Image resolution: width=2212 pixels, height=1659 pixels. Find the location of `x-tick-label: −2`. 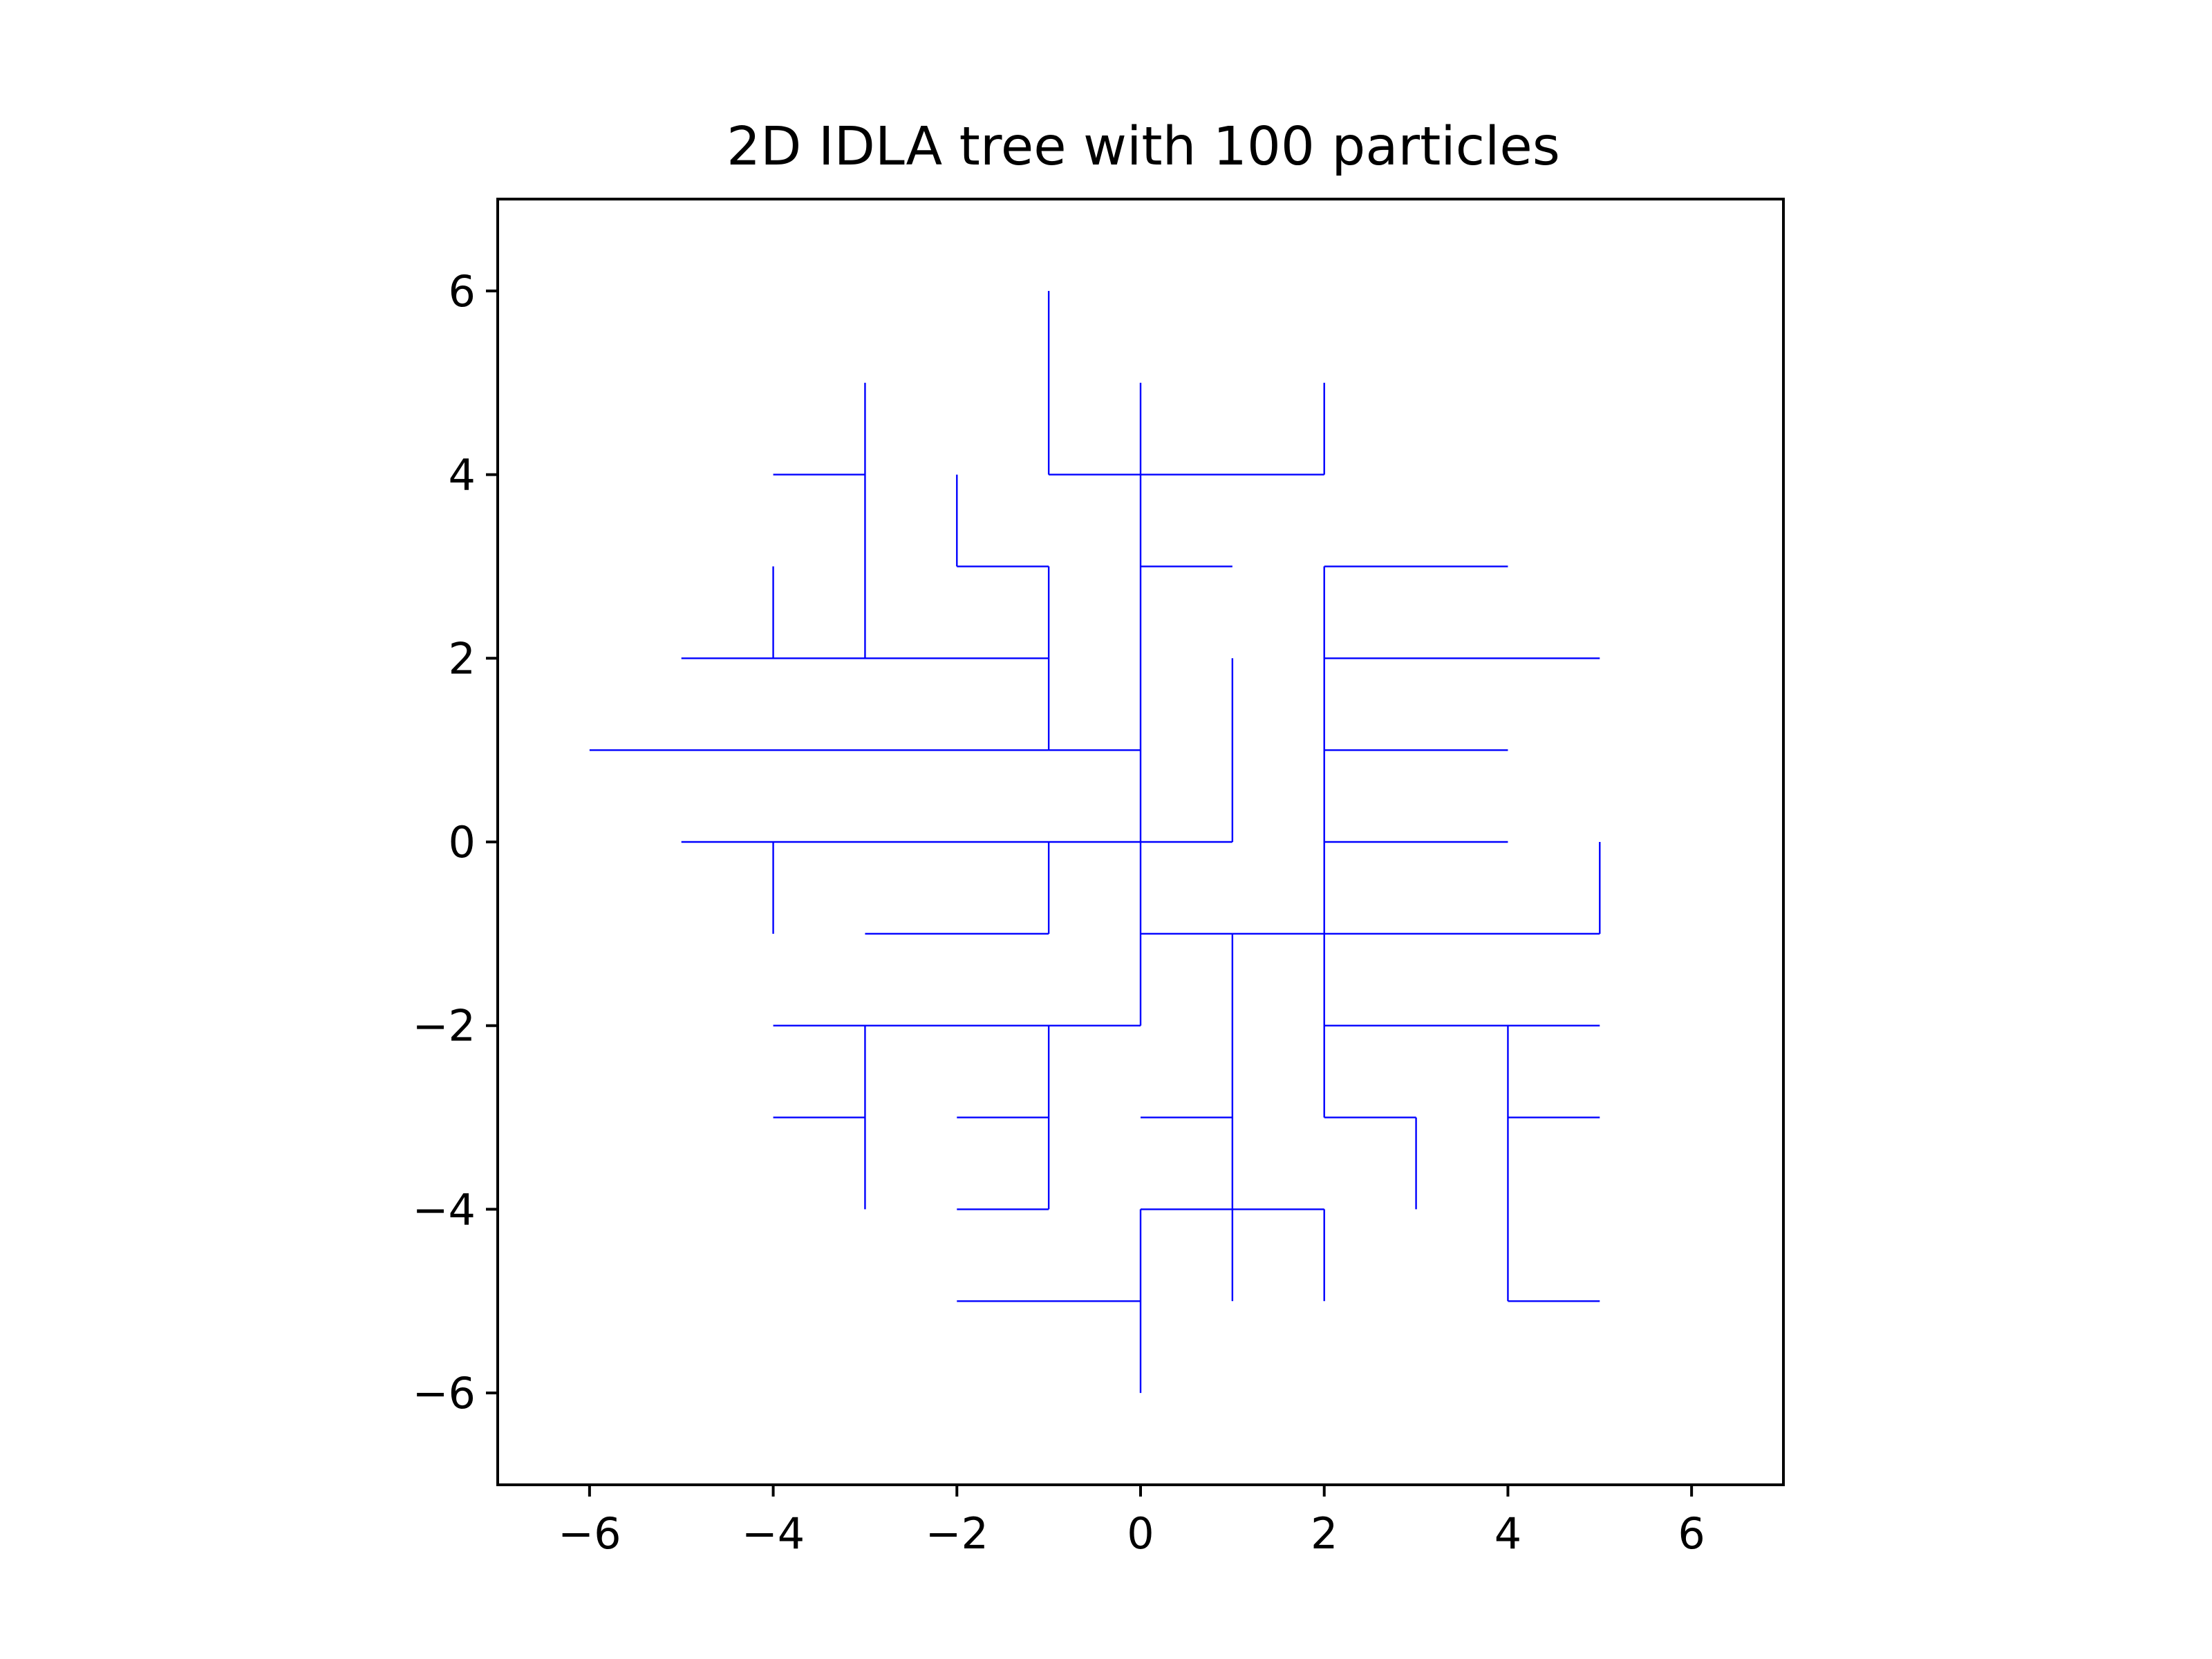

x-tick-label: −2 is located at coordinates (957, 1534).